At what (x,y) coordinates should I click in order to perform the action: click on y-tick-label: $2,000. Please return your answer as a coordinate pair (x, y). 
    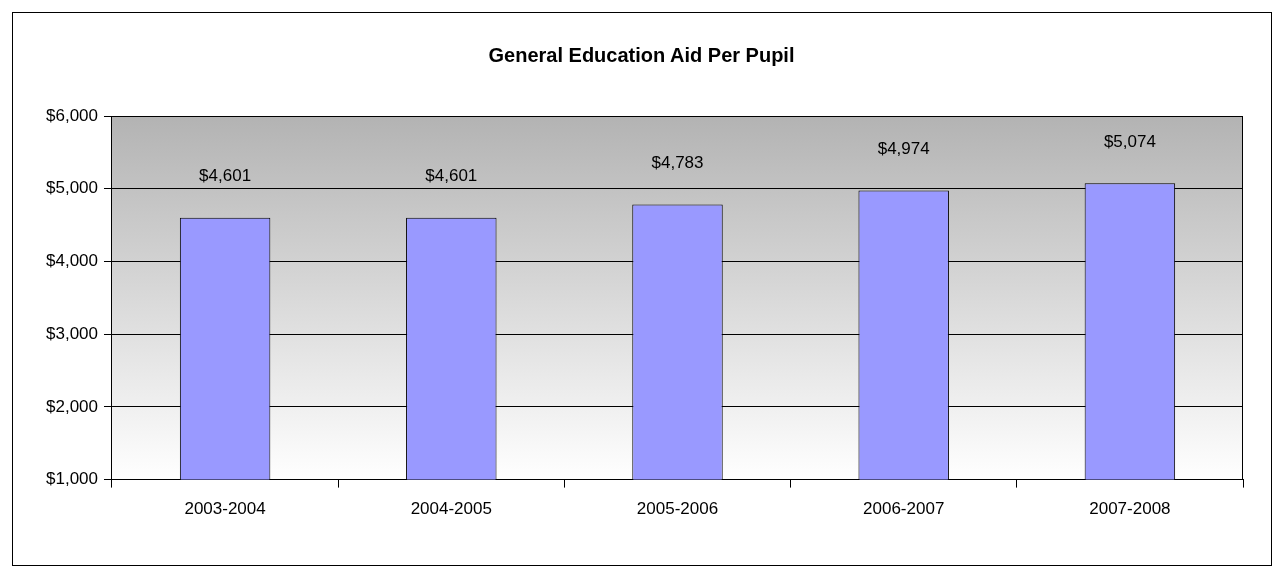
    Looking at the image, I should click on (72, 406).